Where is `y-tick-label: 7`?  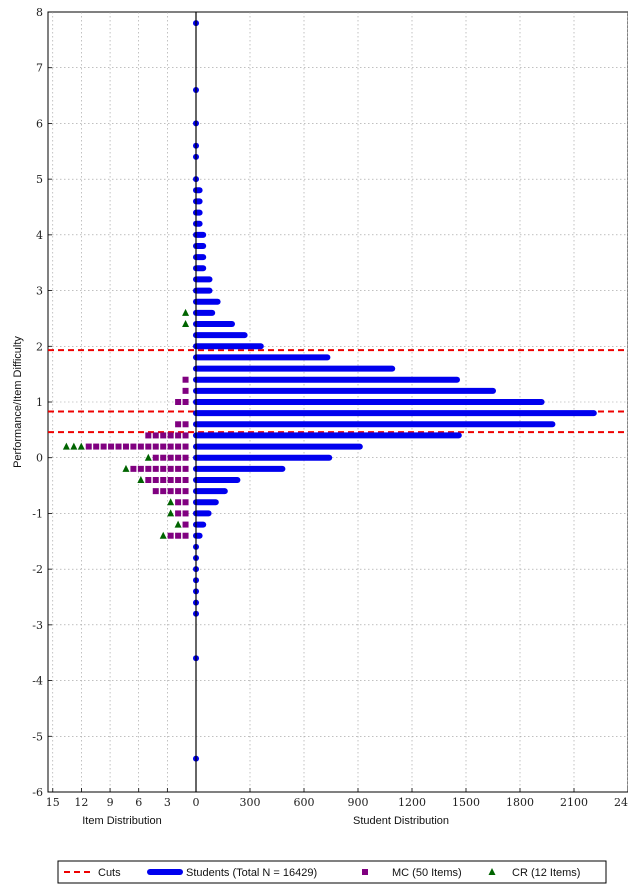
y-tick-label: 7 is located at coordinates (39, 68).